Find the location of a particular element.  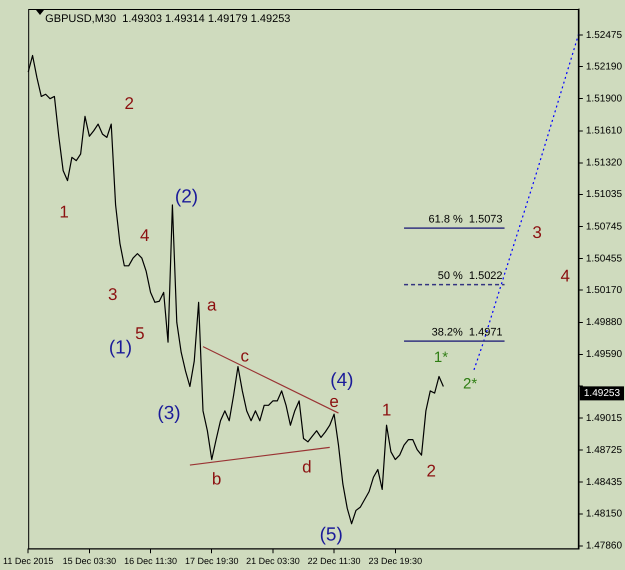

x-tick-label: 16 Dec 11:30 is located at coordinates (150, 561).